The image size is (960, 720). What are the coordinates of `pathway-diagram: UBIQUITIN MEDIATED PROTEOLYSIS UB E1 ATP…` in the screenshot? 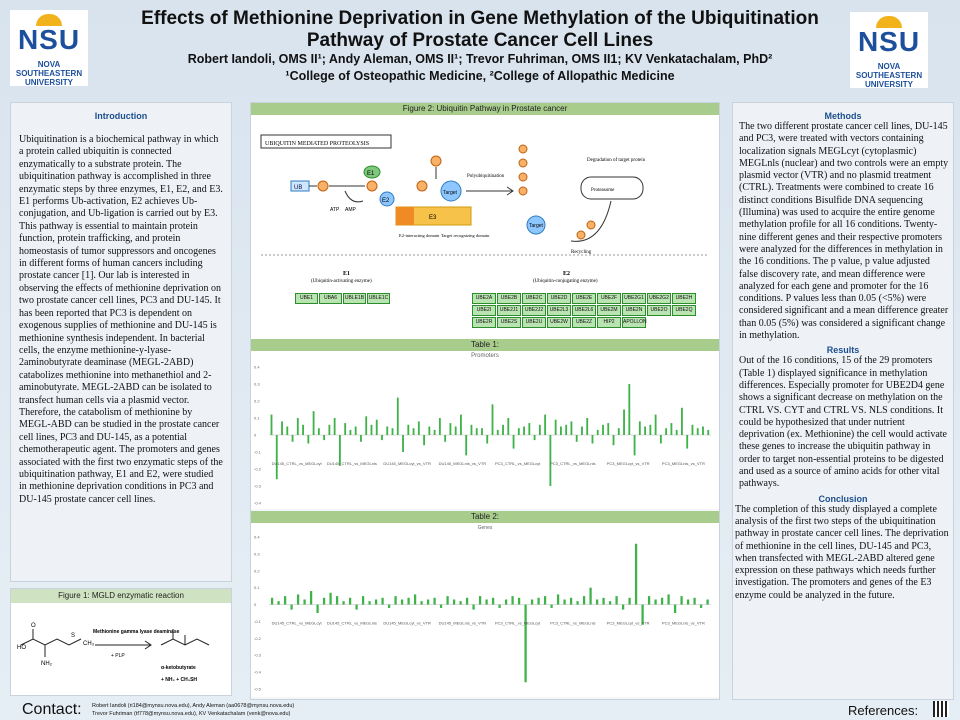 It's located at (484, 209).